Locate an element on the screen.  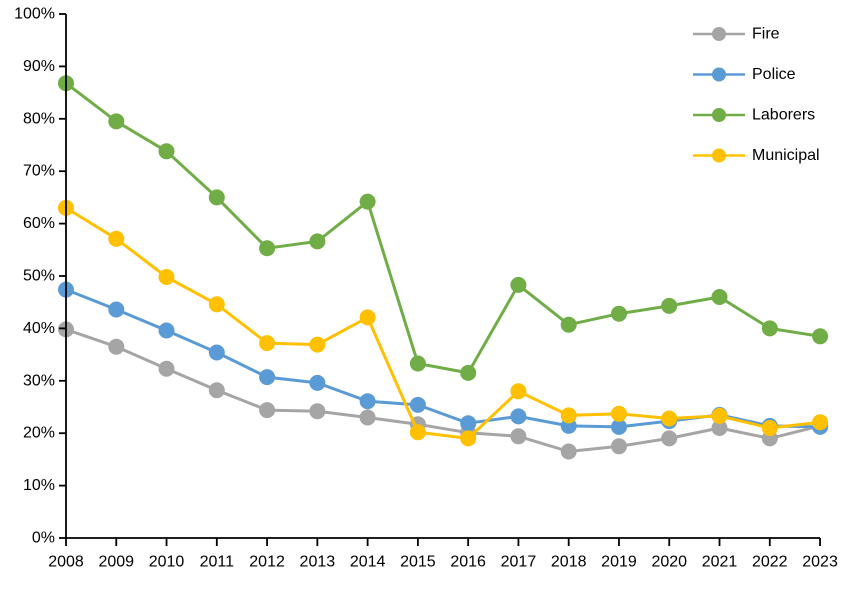
x-tick-label: 2008 is located at coordinates (66, 562).